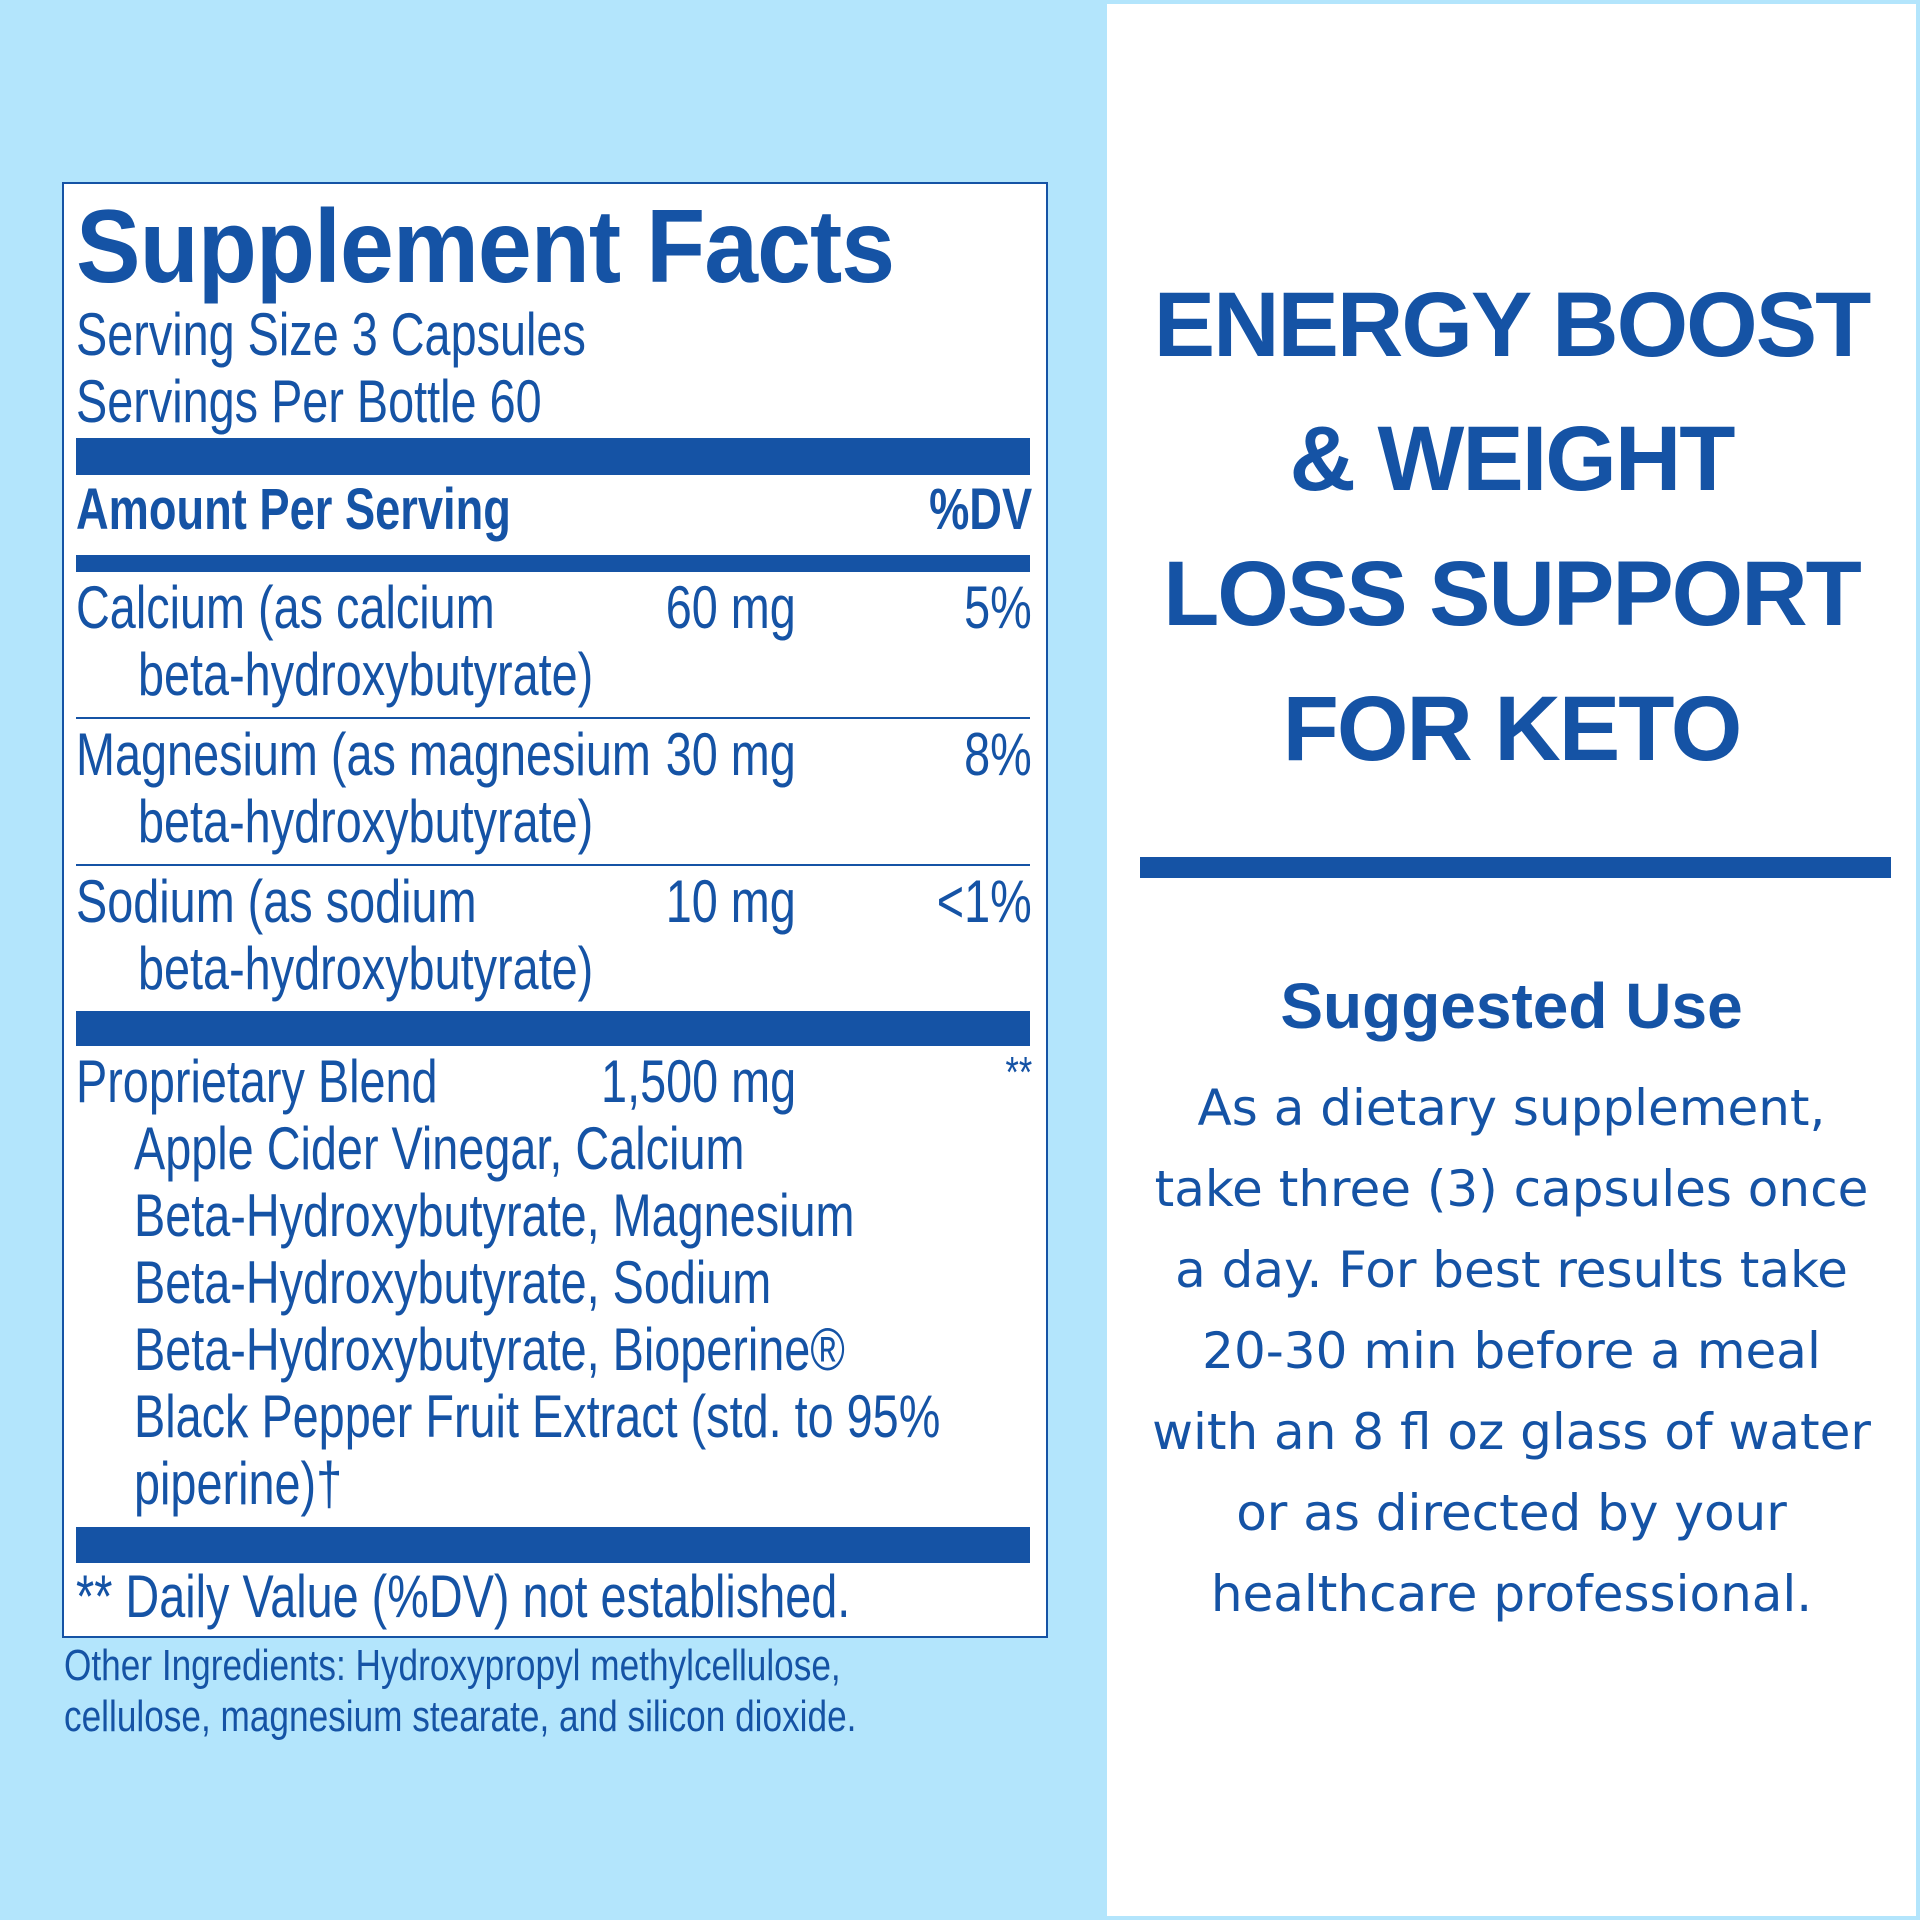 Image resolution: width=1920 pixels, height=1920 pixels. I want to click on blend-name: Proprietary Blend, so click(257, 1081).